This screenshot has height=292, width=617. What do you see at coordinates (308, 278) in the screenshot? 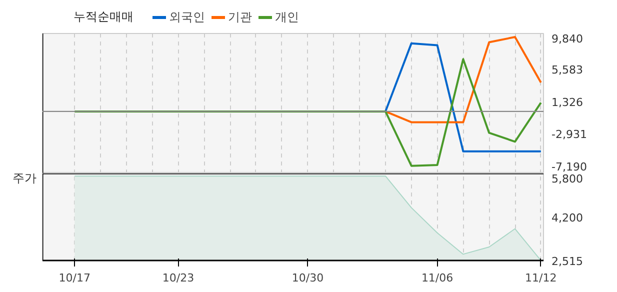
I see `x-tick-label: 10/30` at bounding box center [308, 278].